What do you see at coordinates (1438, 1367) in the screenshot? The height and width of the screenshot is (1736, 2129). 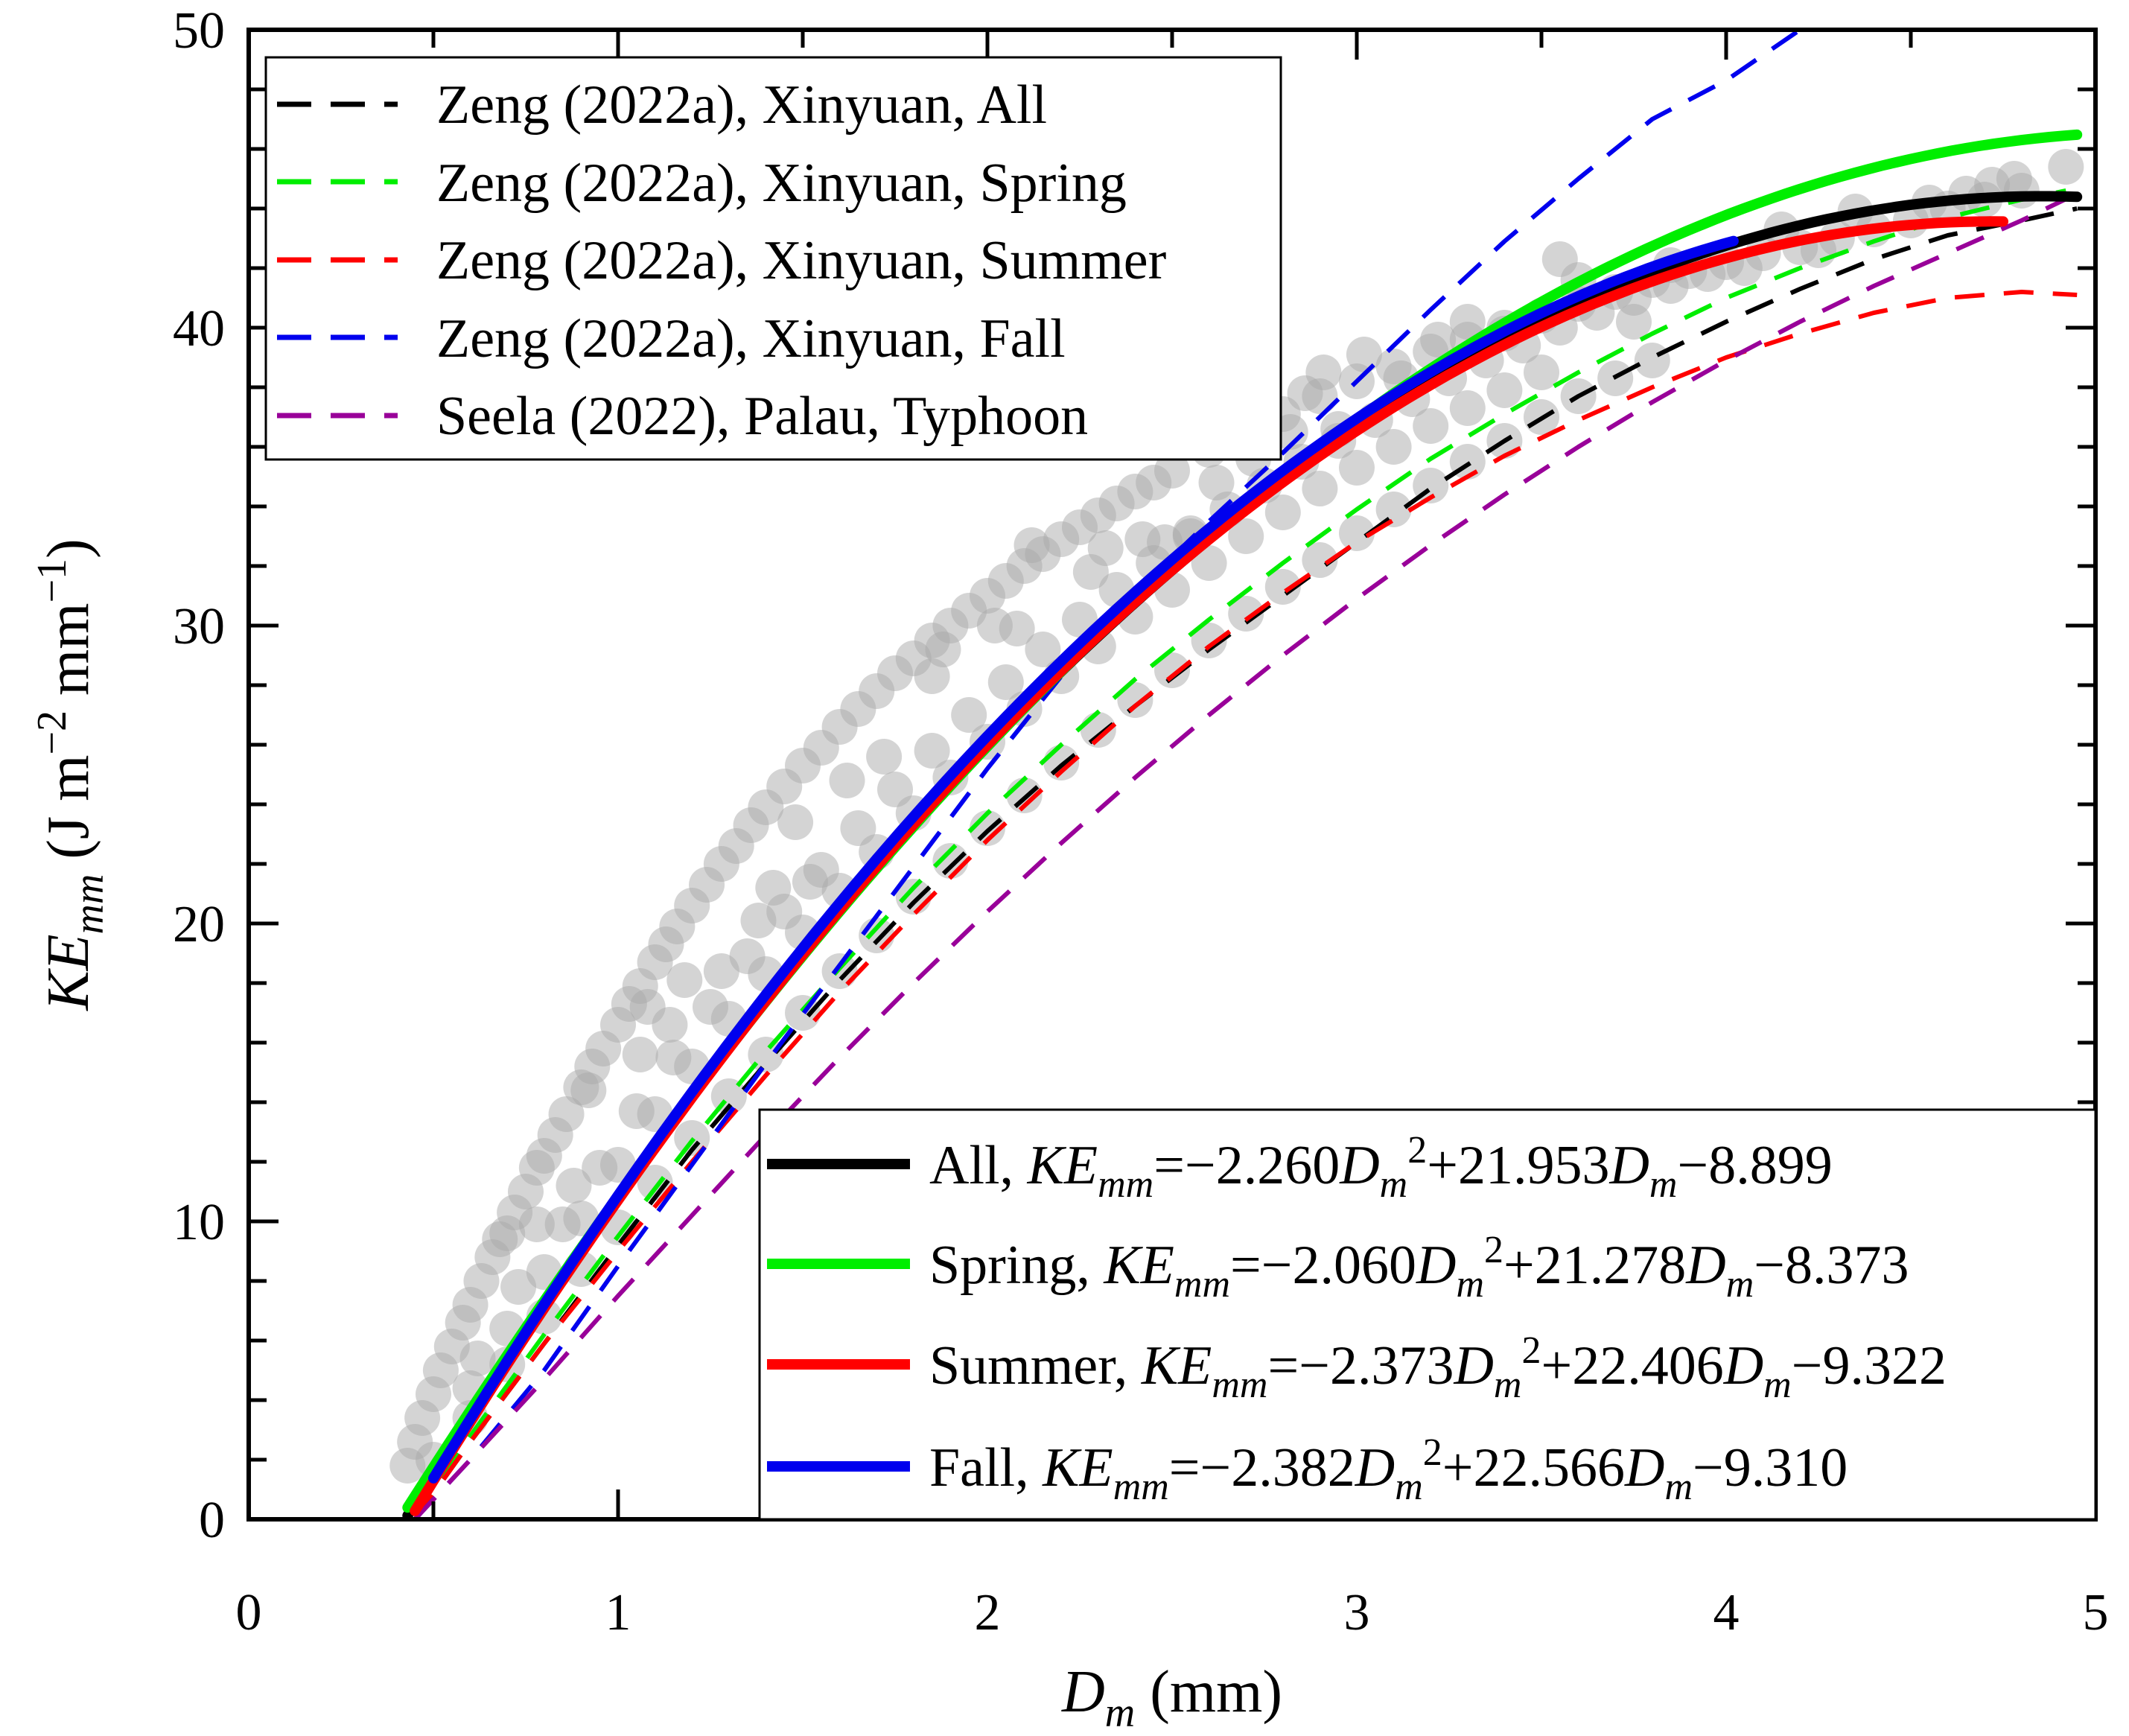 I see `legend-bottom-equation-summer: Summer, KEmm=−2.373Dm2+22.406Dm−9.322` at bounding box center [1438, 1367].